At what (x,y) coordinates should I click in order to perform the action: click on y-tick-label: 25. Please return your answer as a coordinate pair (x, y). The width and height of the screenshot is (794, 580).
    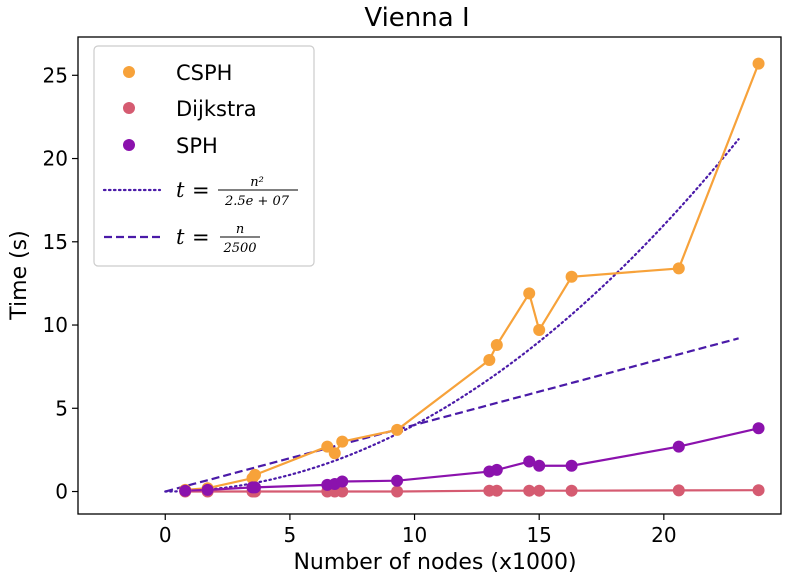
    Looking at the image, I should click on (55, 75).